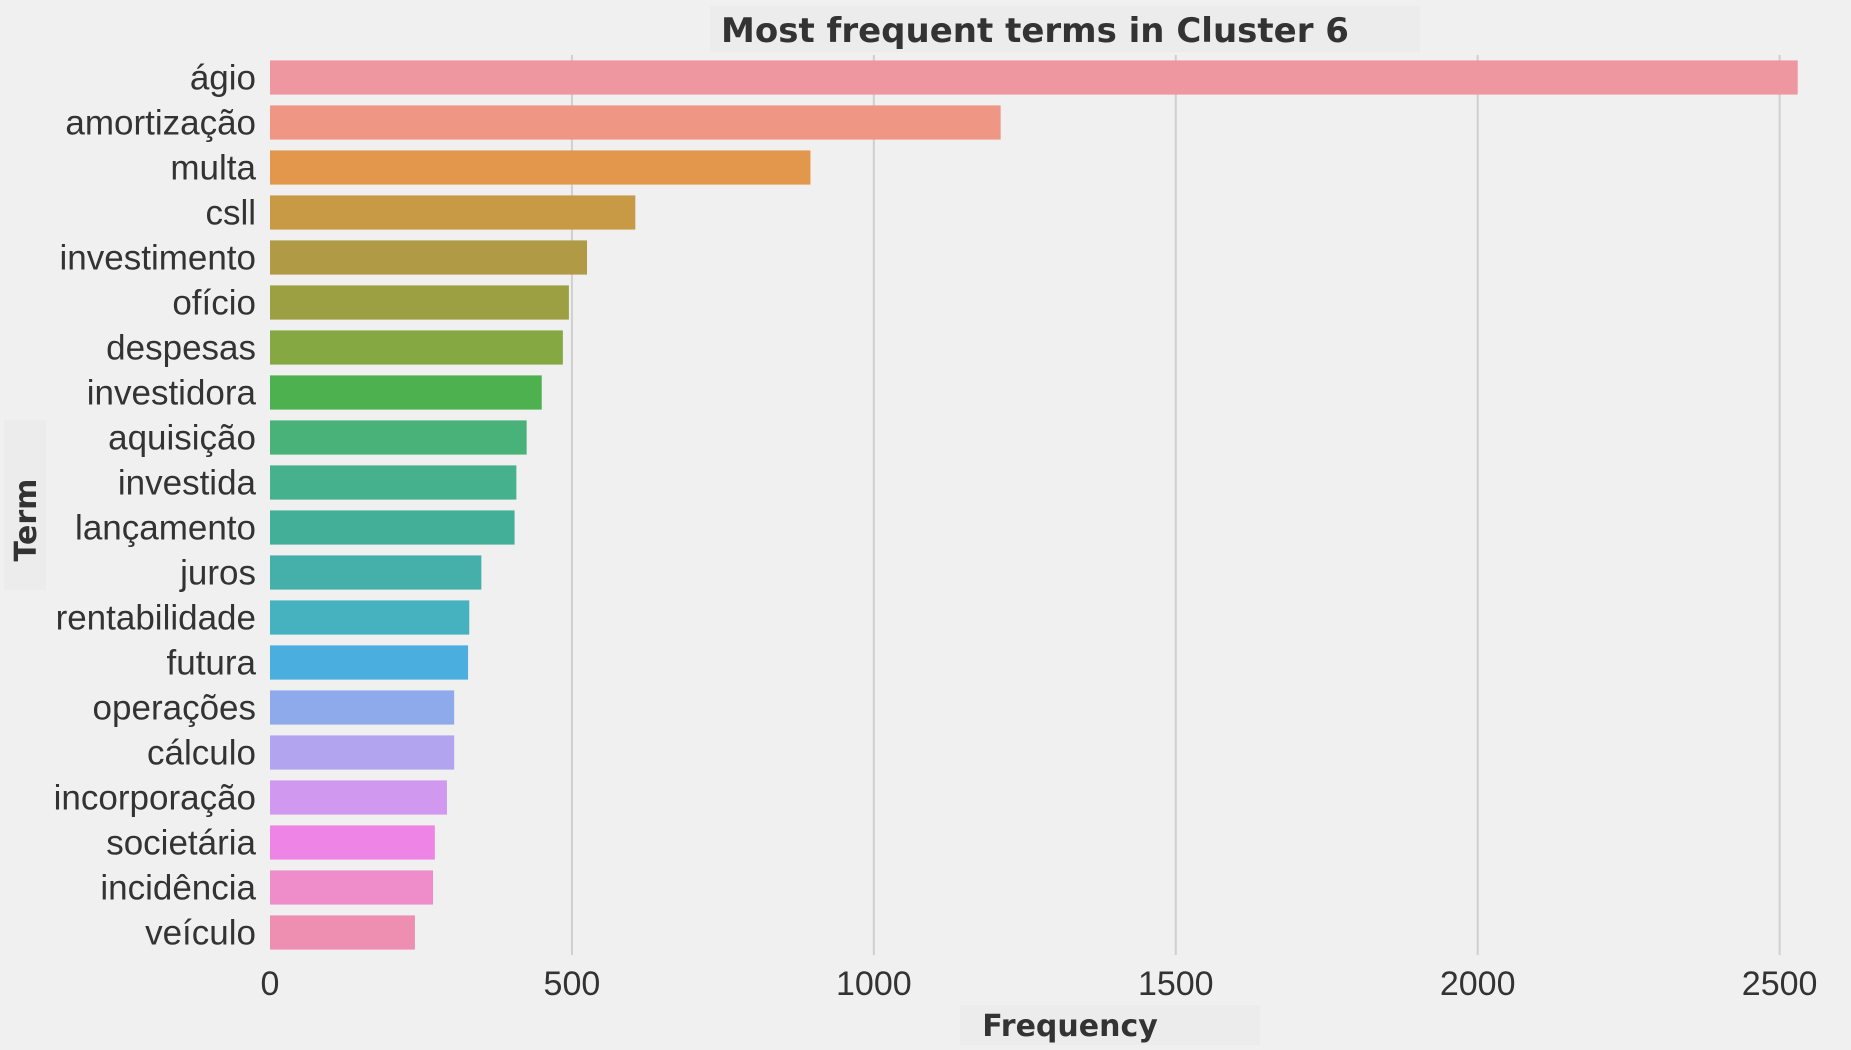  Describe the element at coordinates (165, 528) in the screenshot. I see `term-label: lançamento` at that location.